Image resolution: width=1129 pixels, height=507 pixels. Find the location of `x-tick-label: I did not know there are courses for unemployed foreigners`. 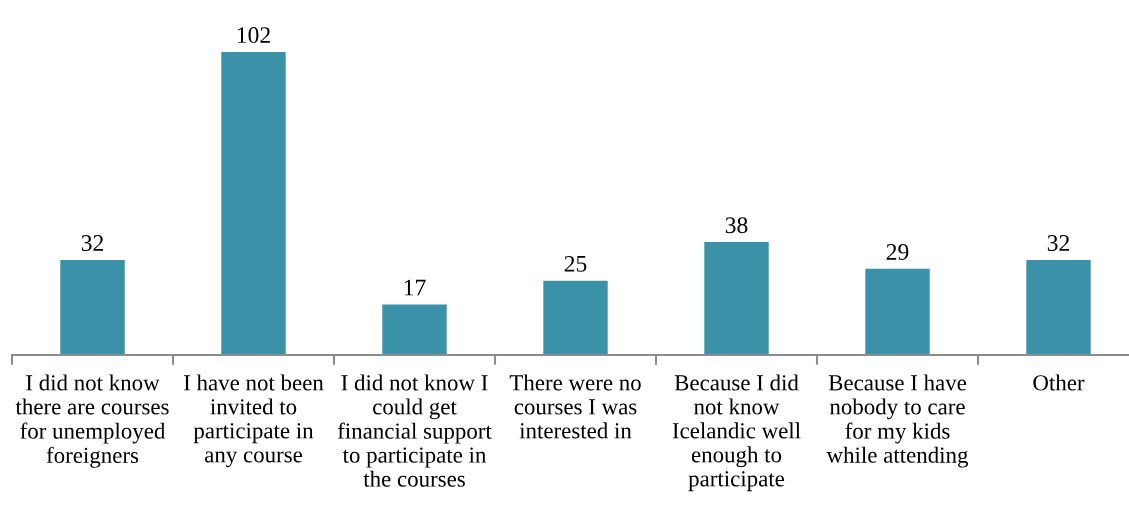

x-tick-label: I did not know there are courses for unemployed foreigners is located at coordinates (92, 421).